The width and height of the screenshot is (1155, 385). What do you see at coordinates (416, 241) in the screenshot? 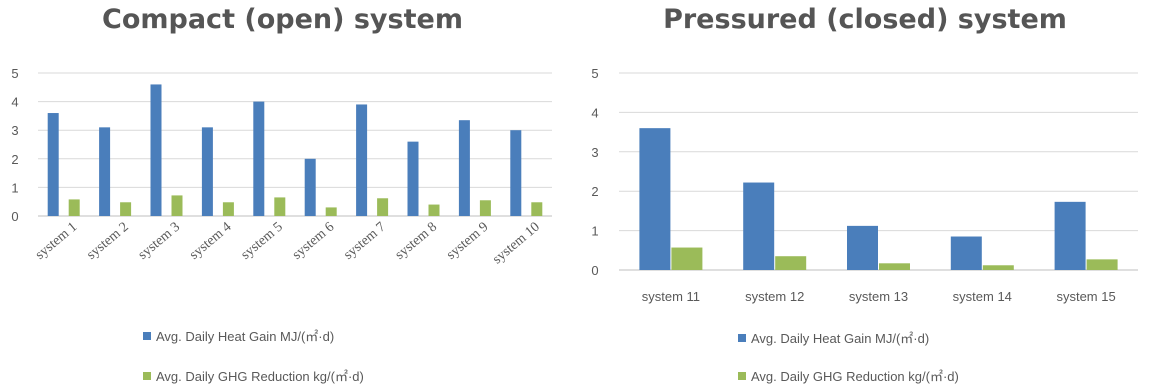
I see `x-tick-label: system 8` at bounding box center [416, 241].